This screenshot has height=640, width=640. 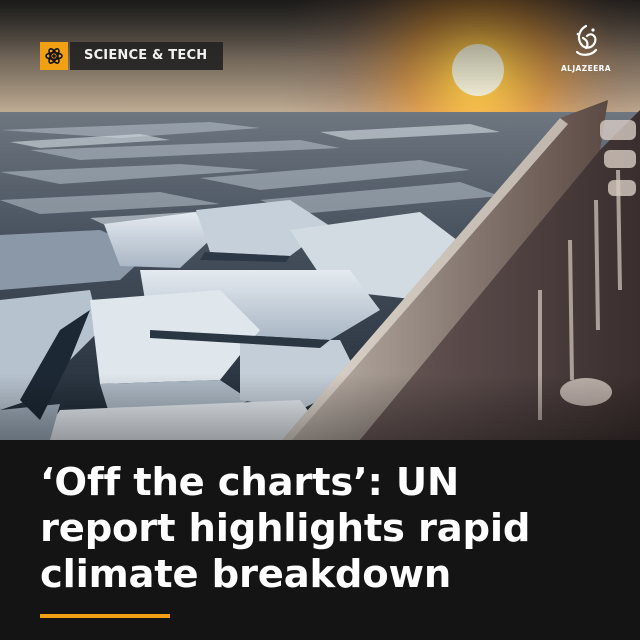 What do you see at coordinates (285, 528) in the screenshot?
I see `headline-line-2: report highlights rapid` at bounding box center [285, 528].